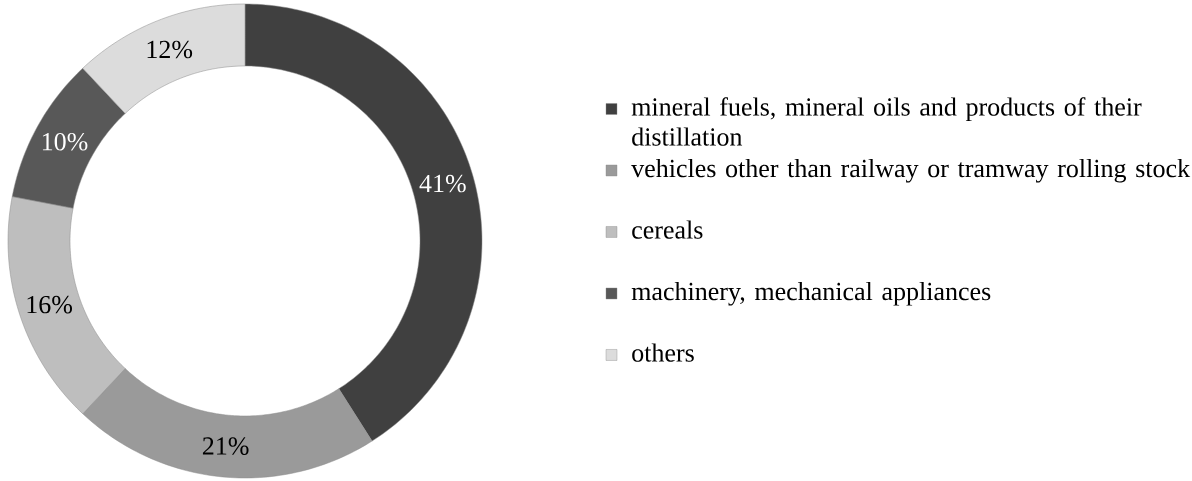 This screenshot has height=481, width=1192. Describe the element at coordinates (225, 446) in the screenshot. I see `data-label: 21%` at that location.